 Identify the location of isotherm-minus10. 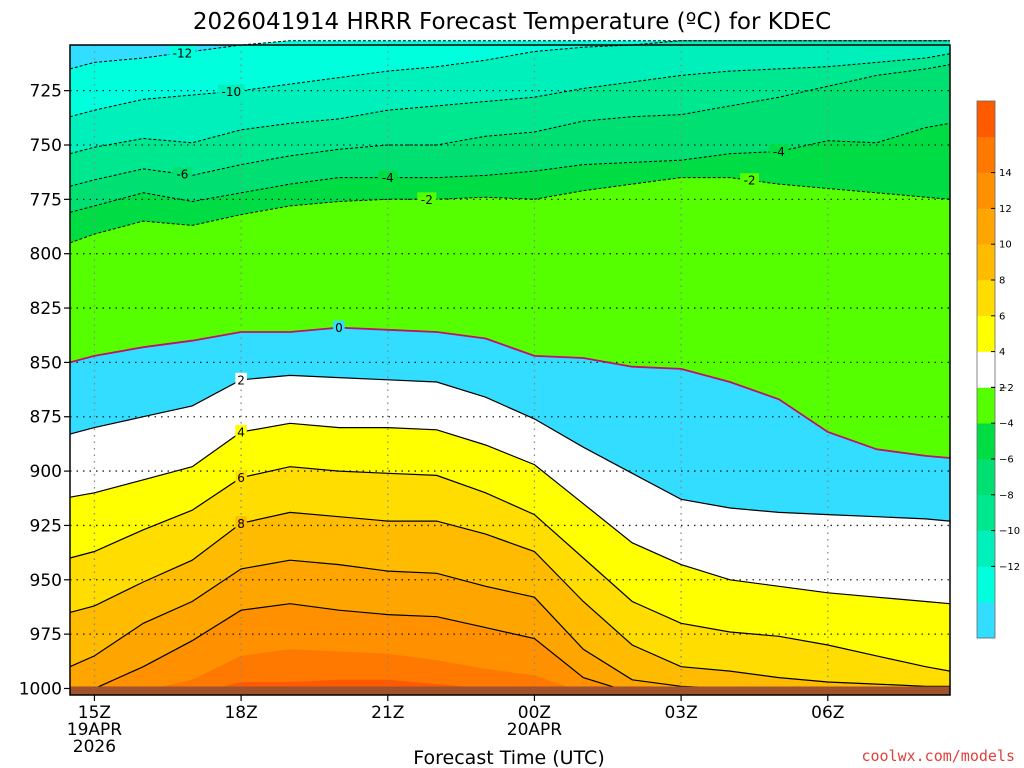
(509, 79).